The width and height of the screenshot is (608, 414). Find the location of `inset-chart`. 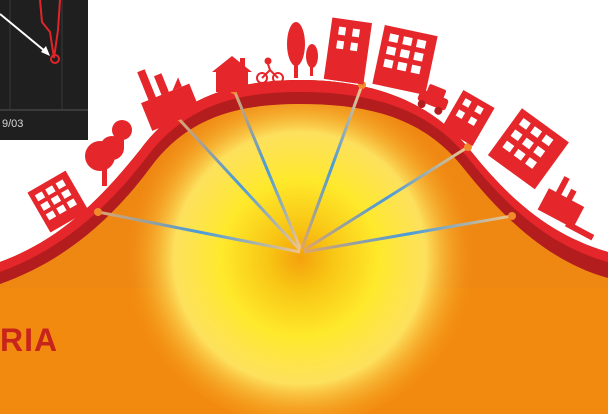

inset-chart is located at coordinates (44, 55).